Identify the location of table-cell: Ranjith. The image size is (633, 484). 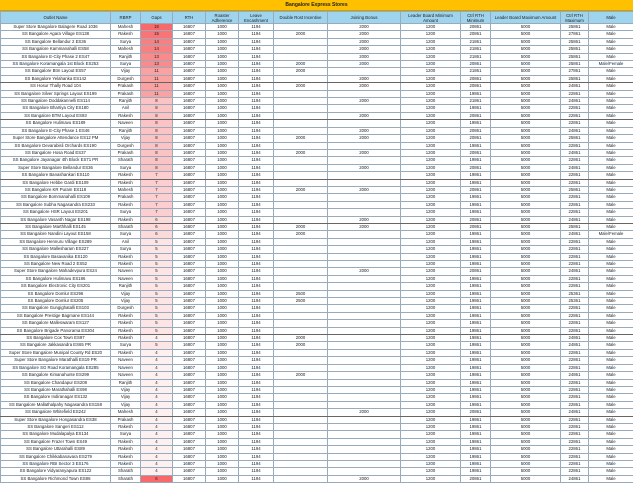
(125, 57).